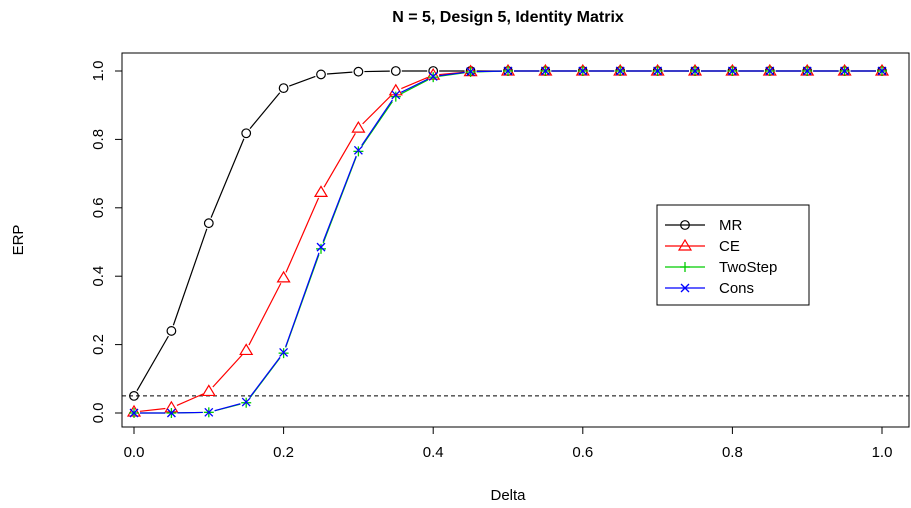 The width and height of the screenshot is (911, 508). I want to click on y-tick-label: 0.6, so click(98, 207).